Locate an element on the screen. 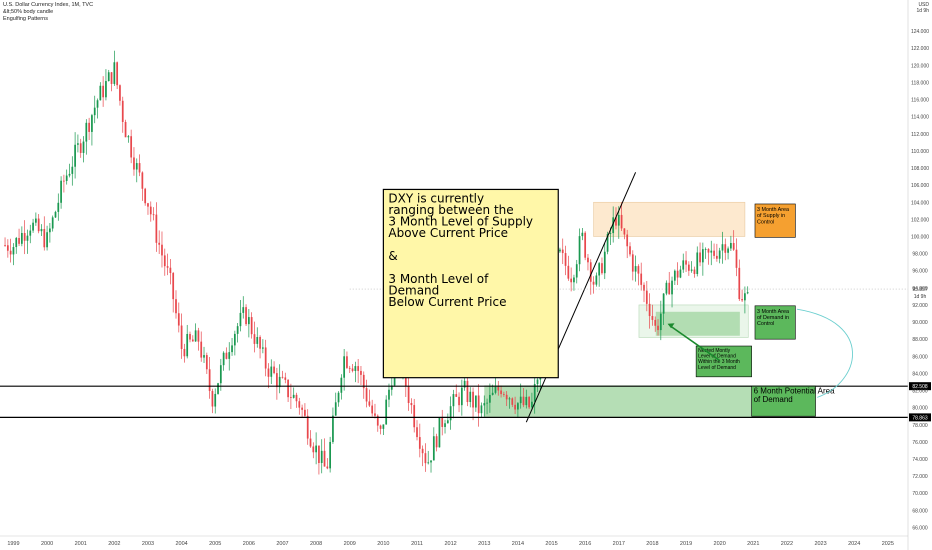 This screenshot has width=932, height=550. x-tick-label: 2013 is located at coordinates (484, 544).